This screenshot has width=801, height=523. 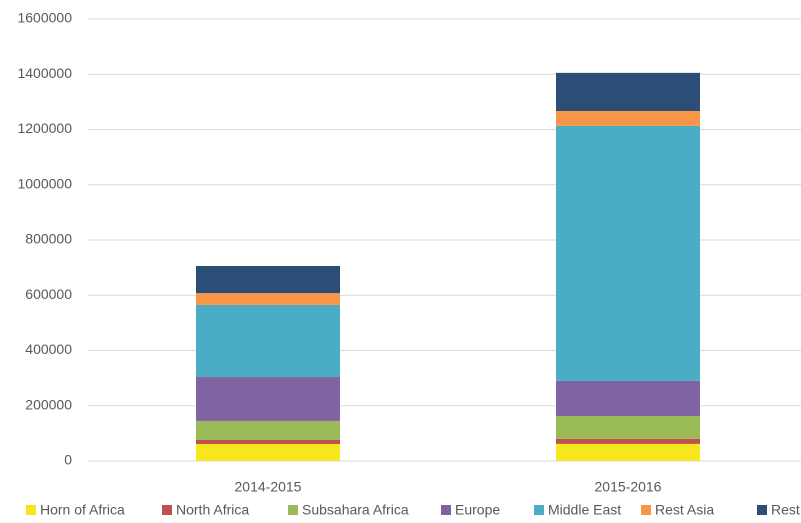 I want to click on legend-label: Europe, so click(x=477, y=510).